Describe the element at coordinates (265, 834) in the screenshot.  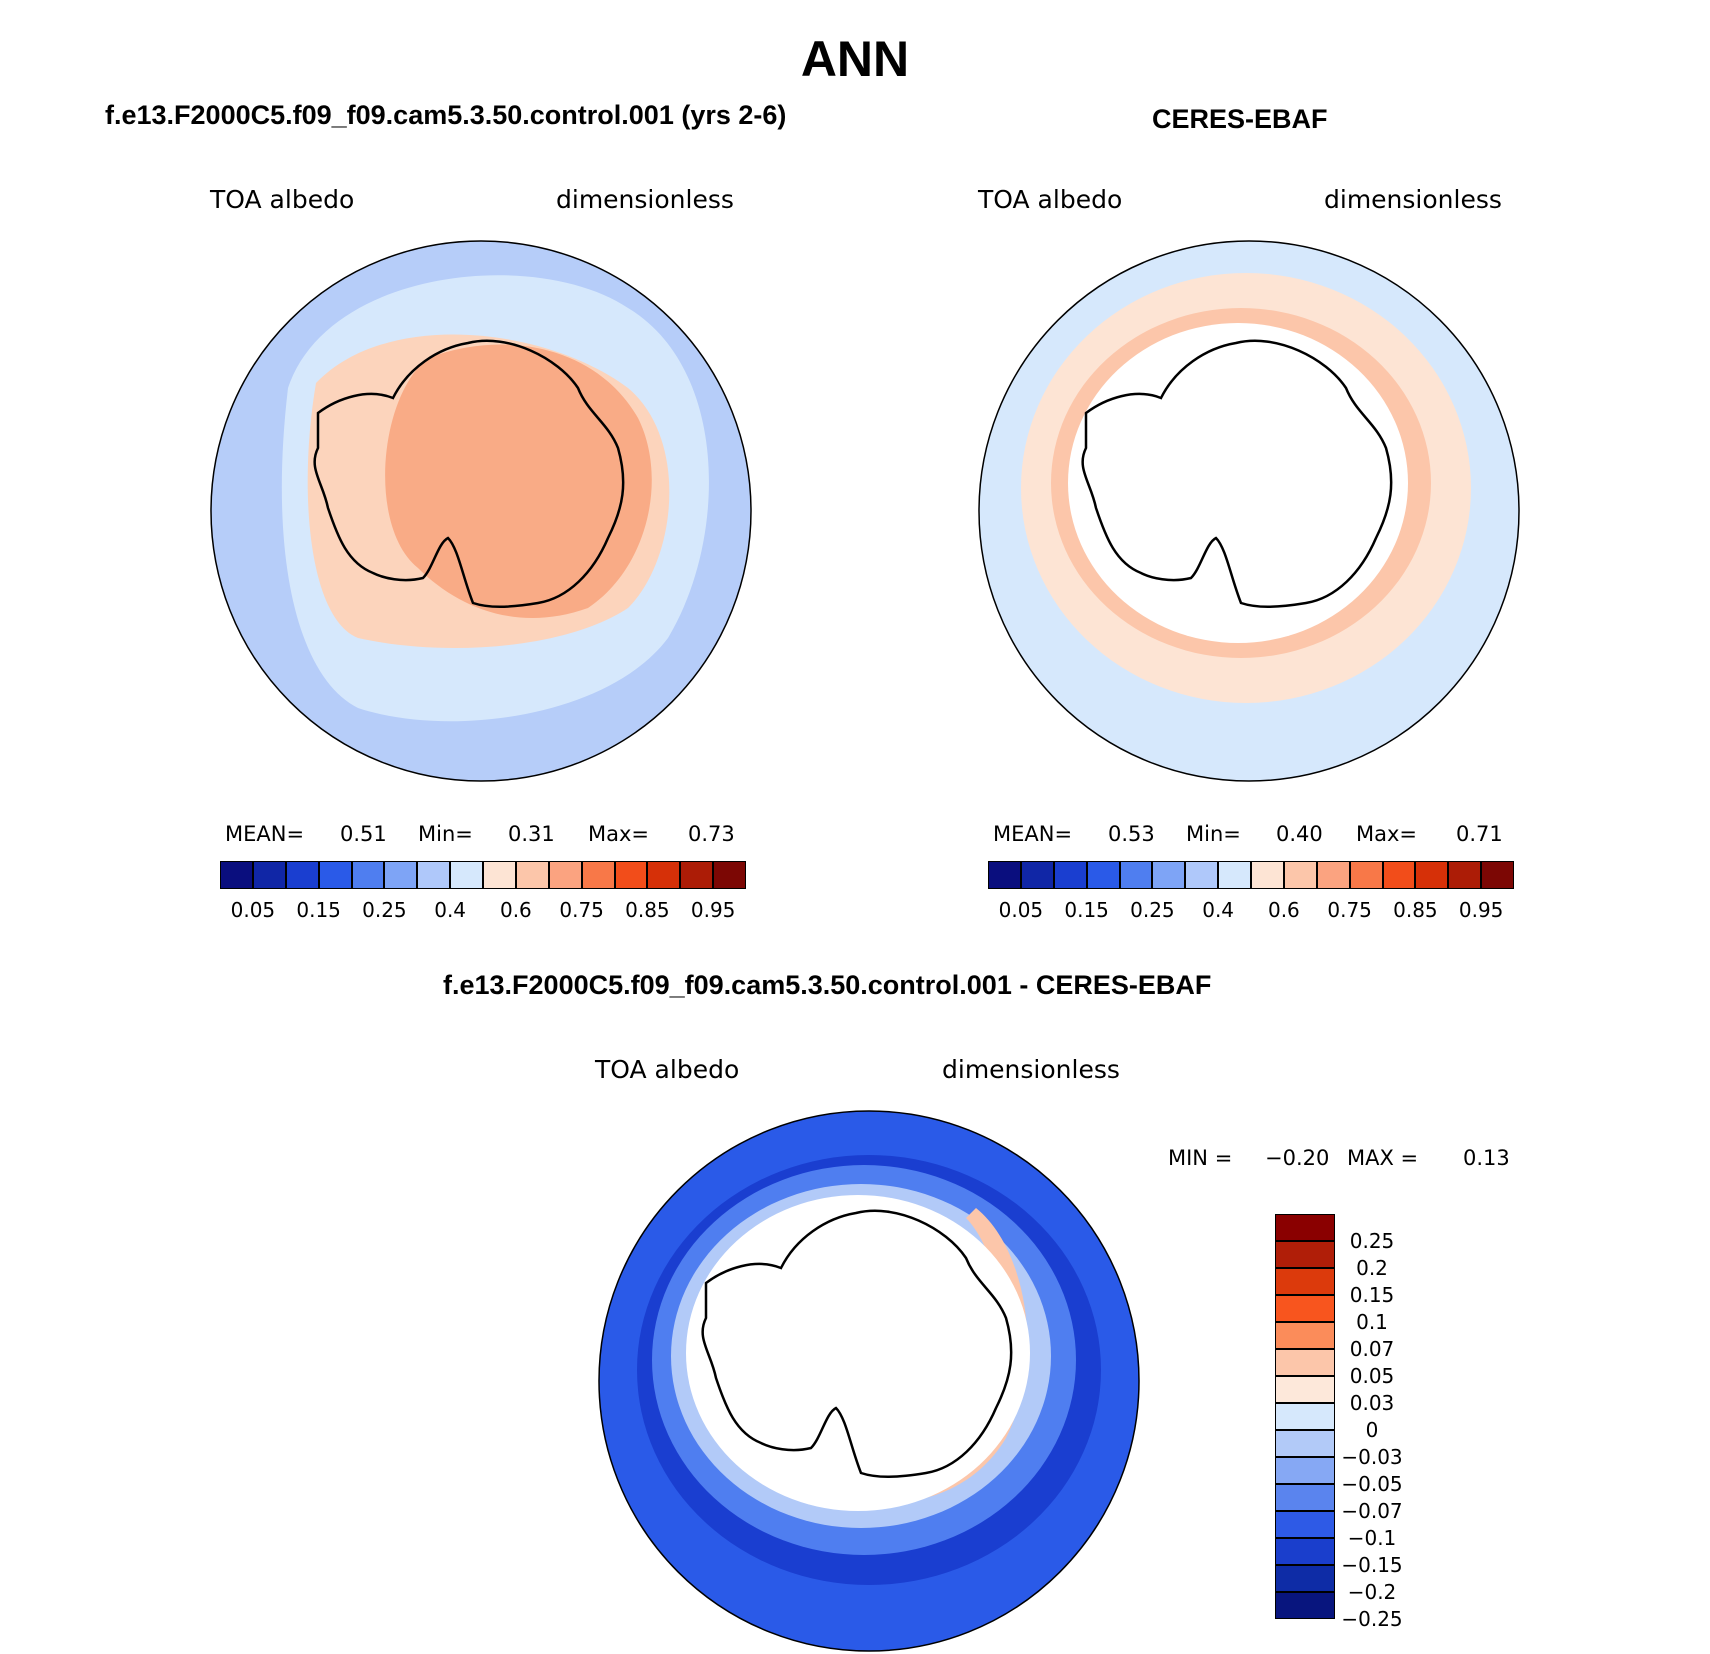
I see `panel-1-mean-label: MEAN=` at that location.